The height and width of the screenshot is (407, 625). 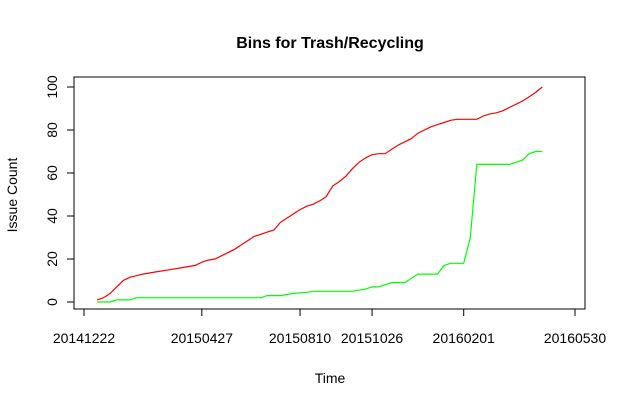 What do you see at coordinates (575, 338) in the screenshot?
I see `x-tick-label: 20160530` at bounding box center [575, 338].